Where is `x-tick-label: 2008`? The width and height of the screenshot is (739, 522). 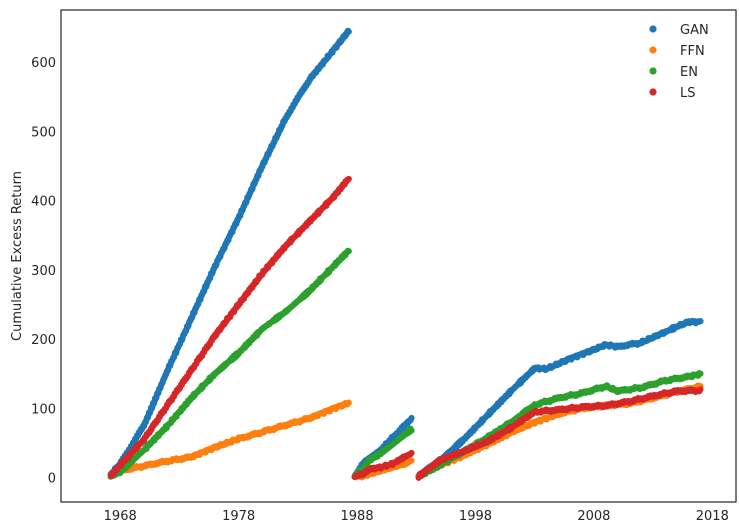
x-tick-label: 2008 is located at coordinates (593, 515).